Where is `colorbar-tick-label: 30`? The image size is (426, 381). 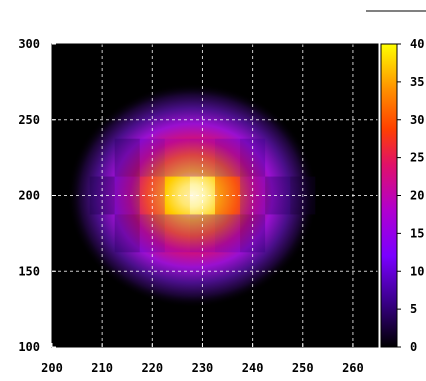 colorbar-tick-label: 30 is located at coordinates (417, 120).